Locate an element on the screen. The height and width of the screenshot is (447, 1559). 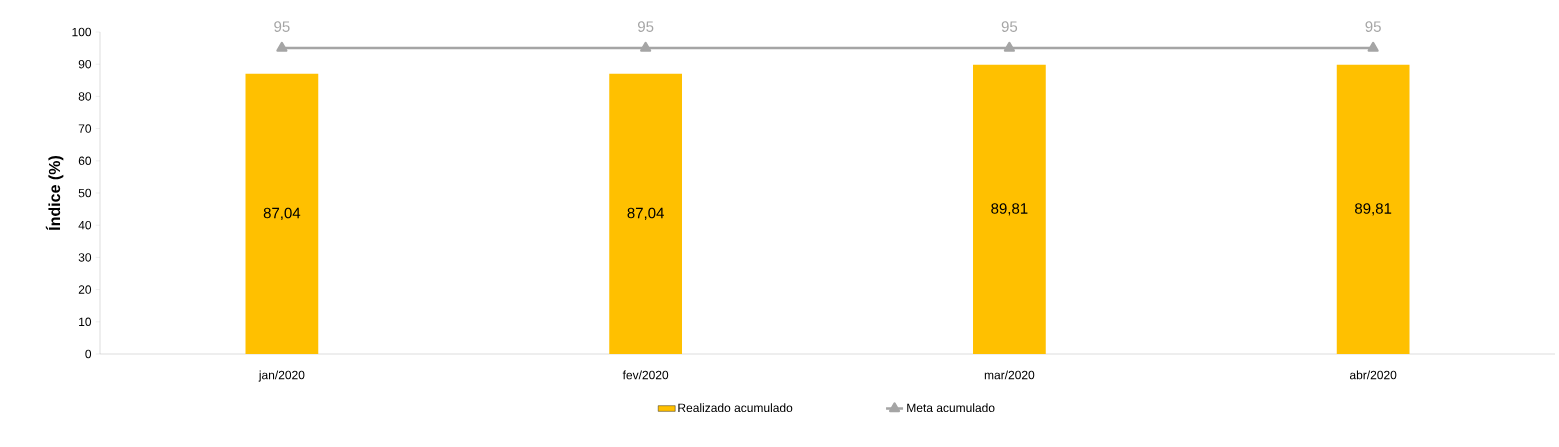
y-tick-label: 70 is located at coordinates (85, 128).